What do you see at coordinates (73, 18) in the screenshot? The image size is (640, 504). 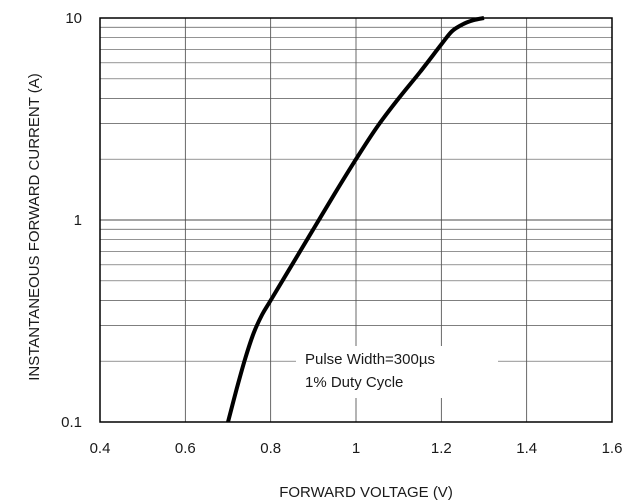 I see `y-tick-label: 10` at bounding box center [73, 18].